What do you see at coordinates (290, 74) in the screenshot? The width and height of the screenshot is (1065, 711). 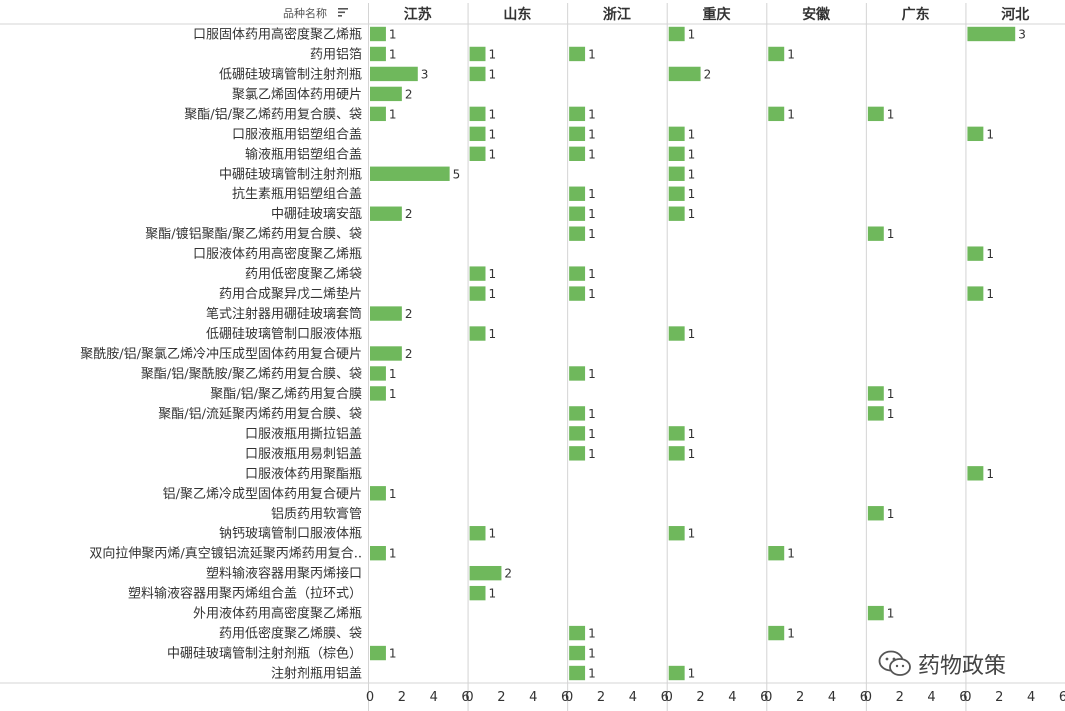 I see `row-label: 低硼硅玻璃管制注射剂瓶` at bounding box center [290, 74].